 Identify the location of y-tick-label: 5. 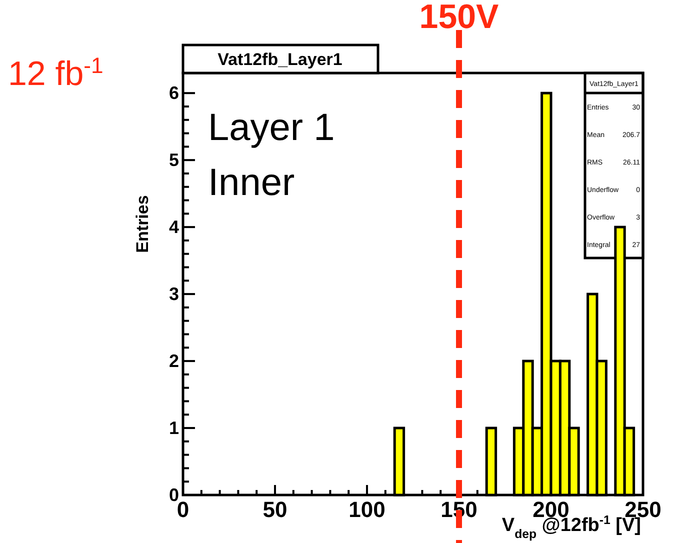
(173, 160).